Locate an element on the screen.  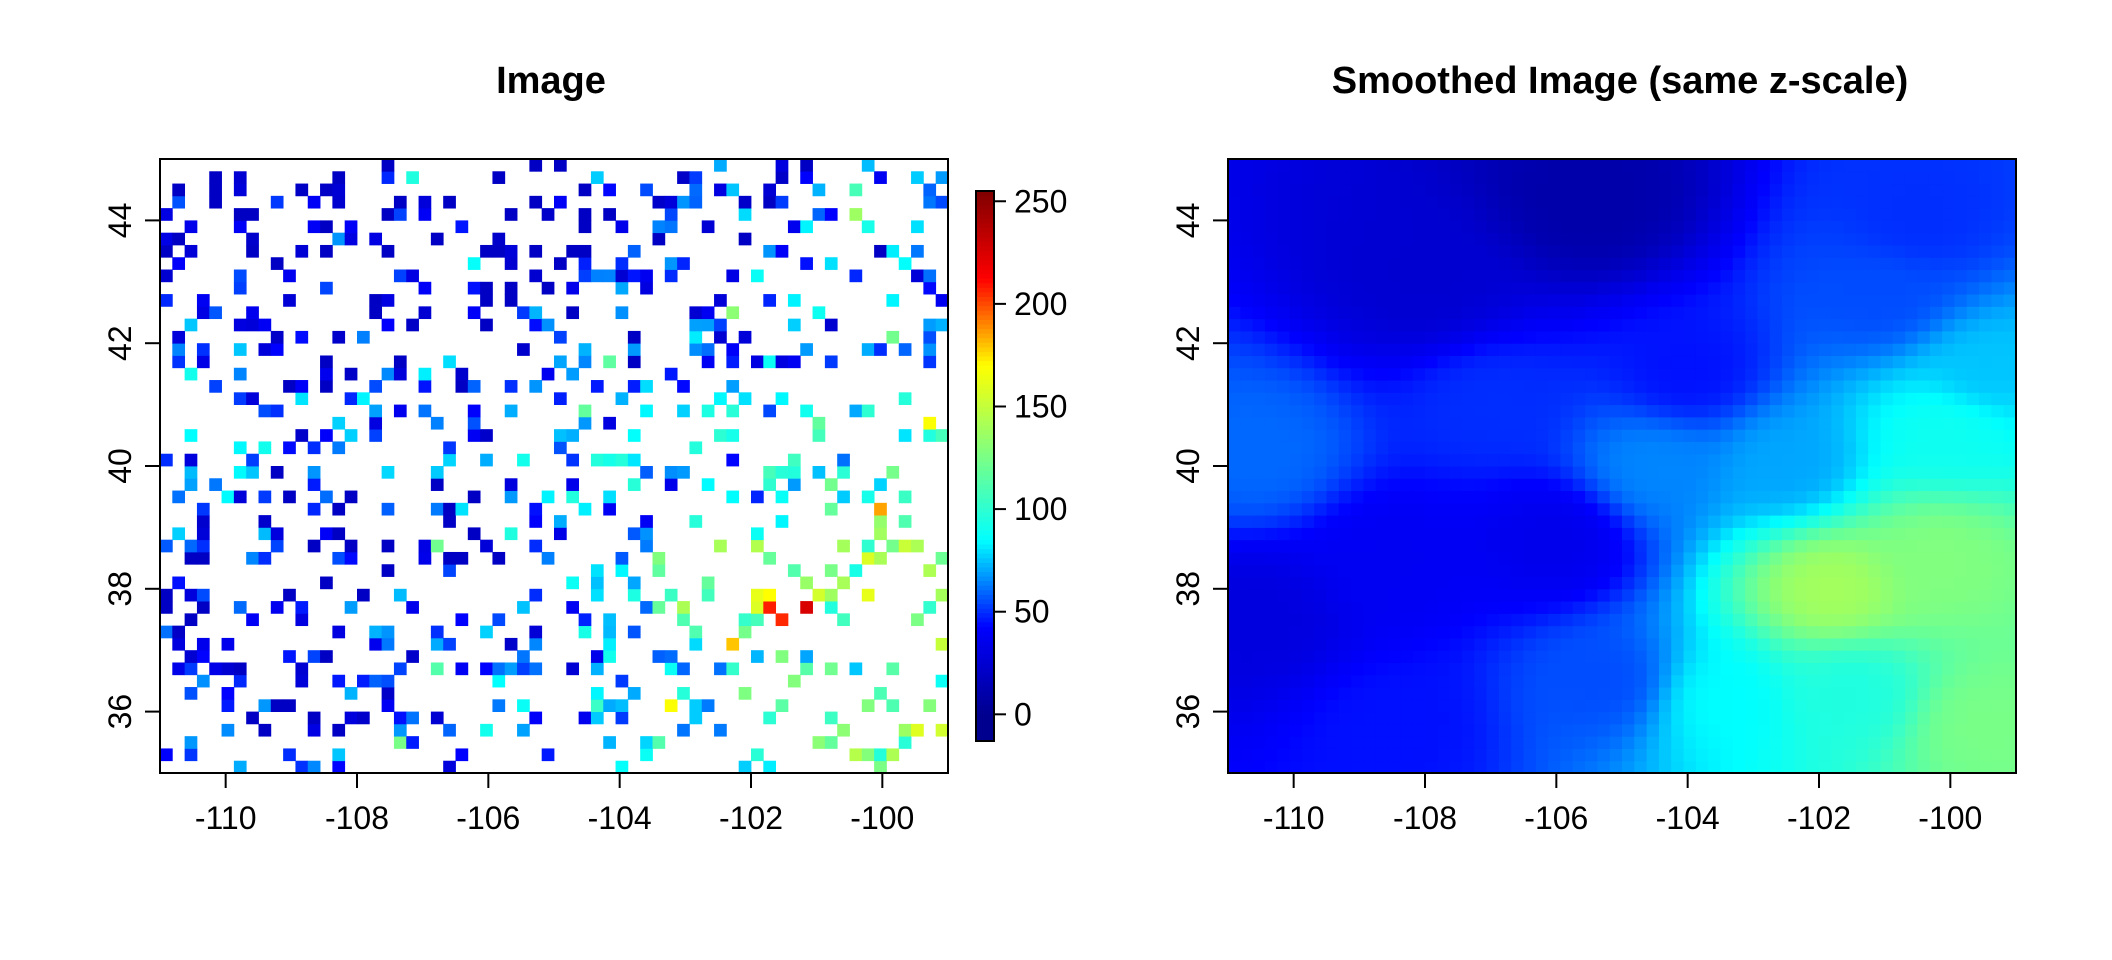
colorbar-step is located at coordinates (985, 652).